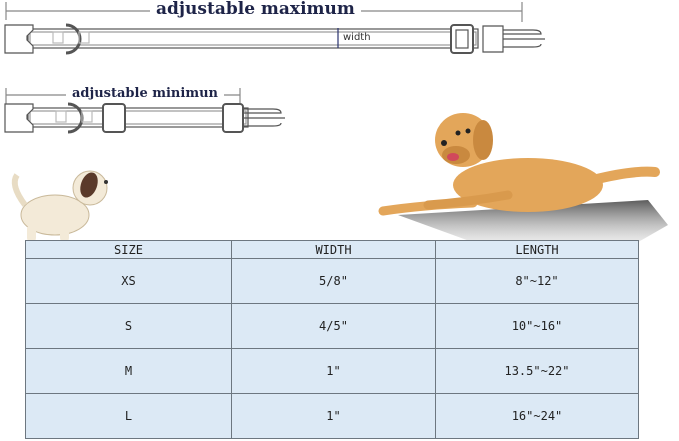 This screenshot has width=679, height=441. Describe the element at coordinates (59, 206) in the screenshot. I see `puppy-illustration` at that location.